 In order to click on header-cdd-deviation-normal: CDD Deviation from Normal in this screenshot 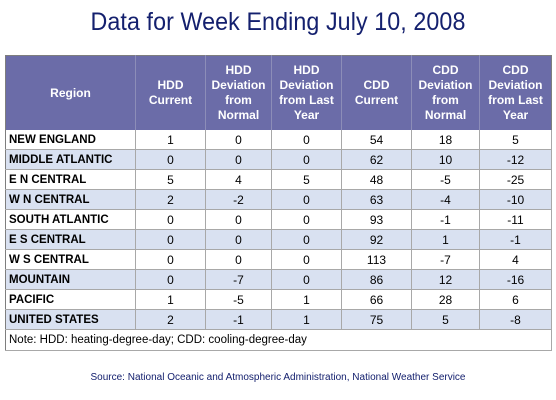, I will do `click(445, 92)`.